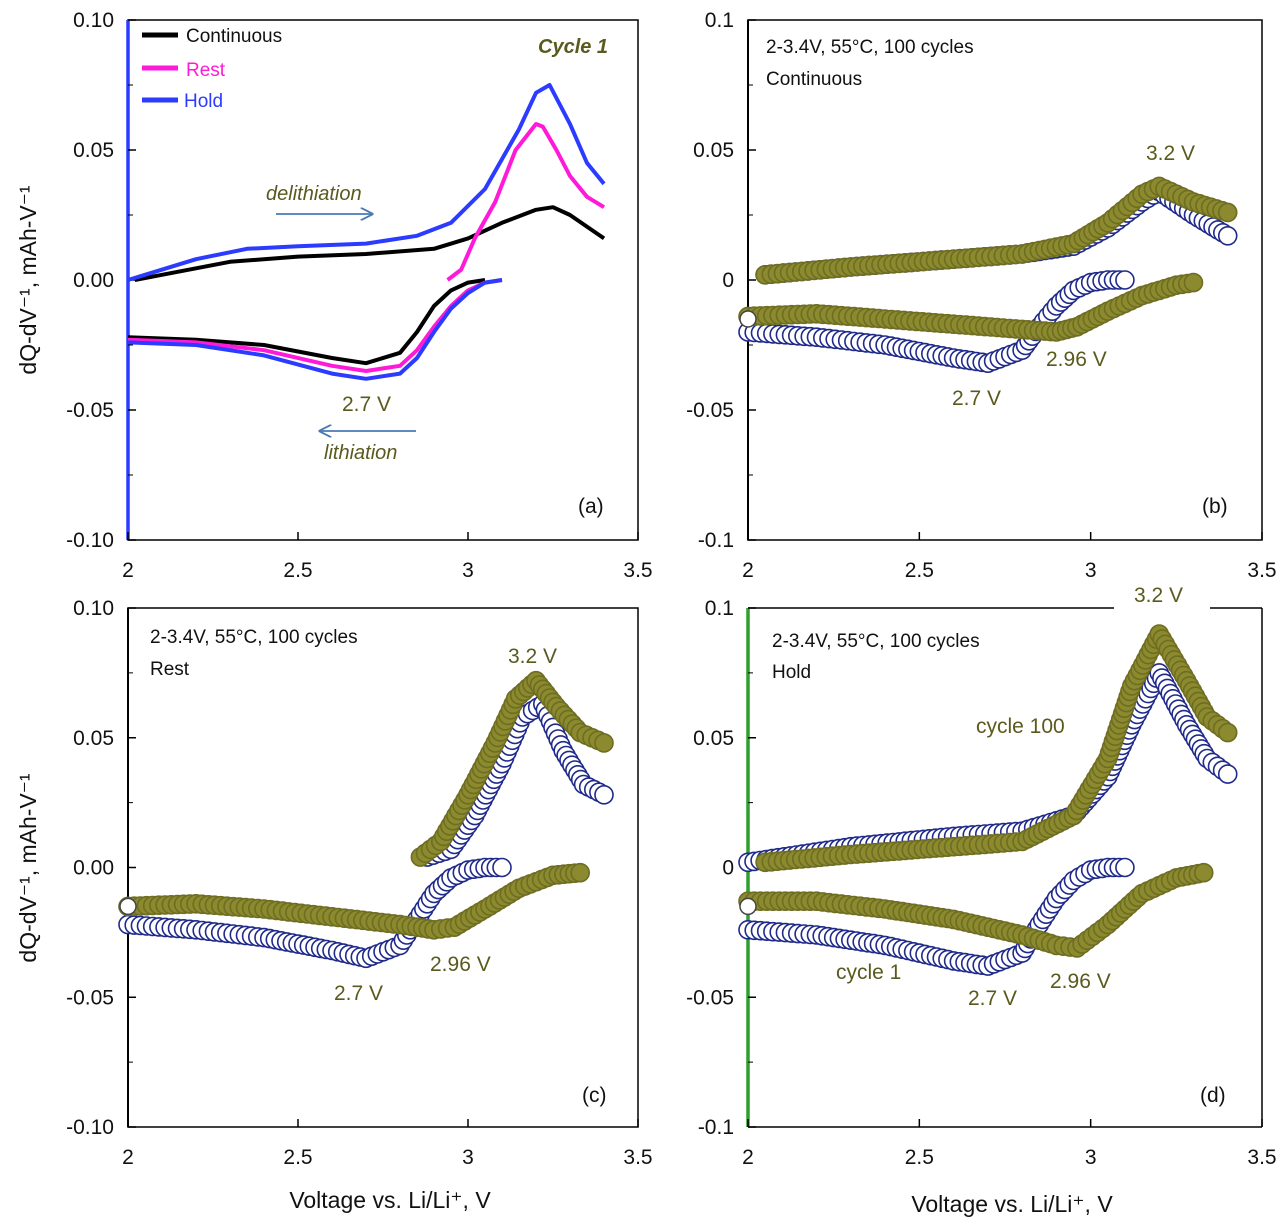 The image size is (1280, 1227). What do you see at coordinates (28, 279) in the screenshot?
I see `y-axis-label-top: dQ-dV⁻¹, mAh-V⁻¹` at bounding box center [28, 279].